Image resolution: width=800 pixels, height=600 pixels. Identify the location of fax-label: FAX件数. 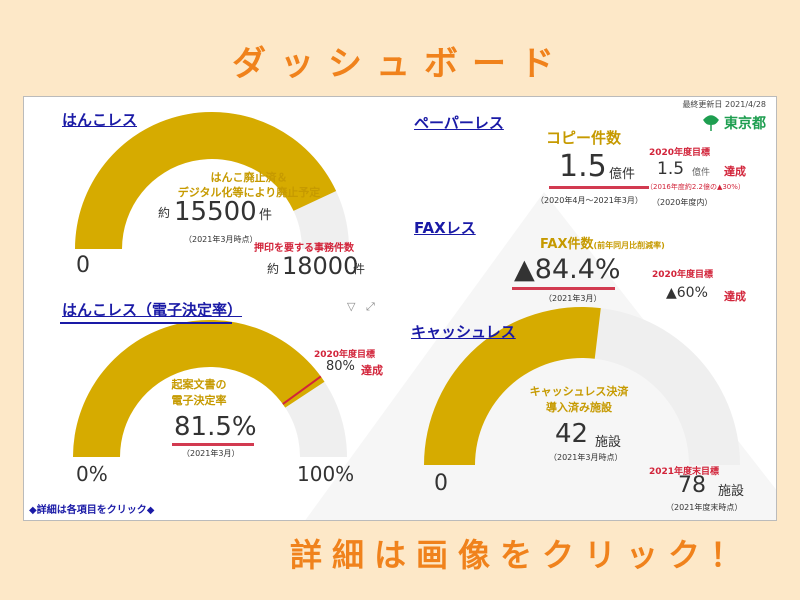
(567, 244).